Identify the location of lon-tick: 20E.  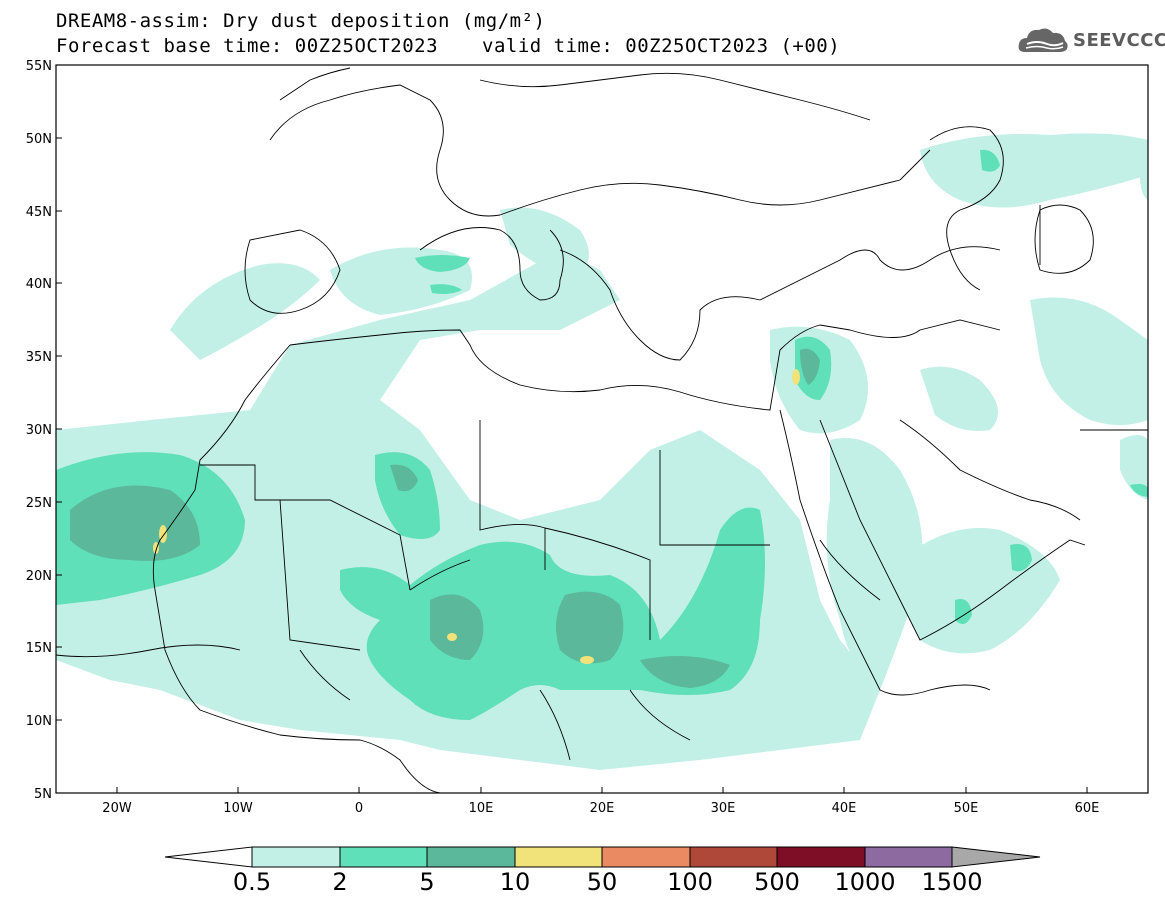
(602, 801).